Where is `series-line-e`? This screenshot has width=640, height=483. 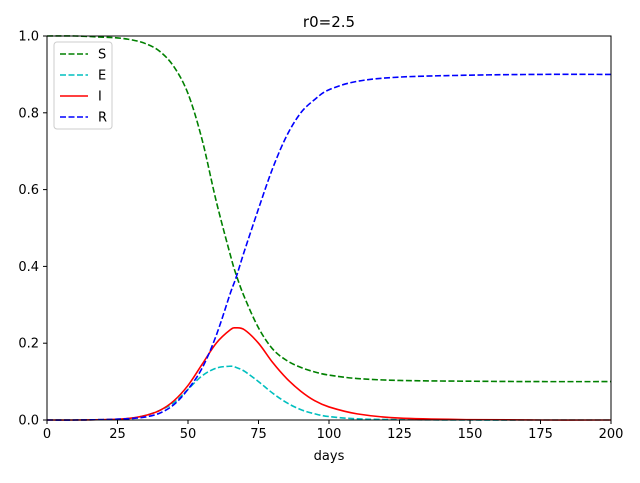 series-line-e is located at coordinates (328, 393).